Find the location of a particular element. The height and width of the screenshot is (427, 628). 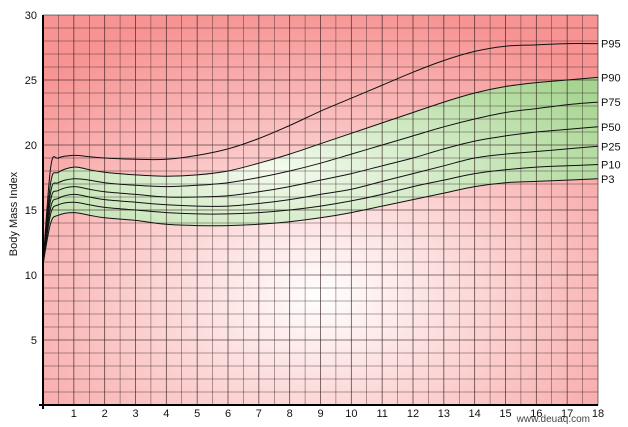

x-tick-label: 11 is located at coordinates (381, 414).